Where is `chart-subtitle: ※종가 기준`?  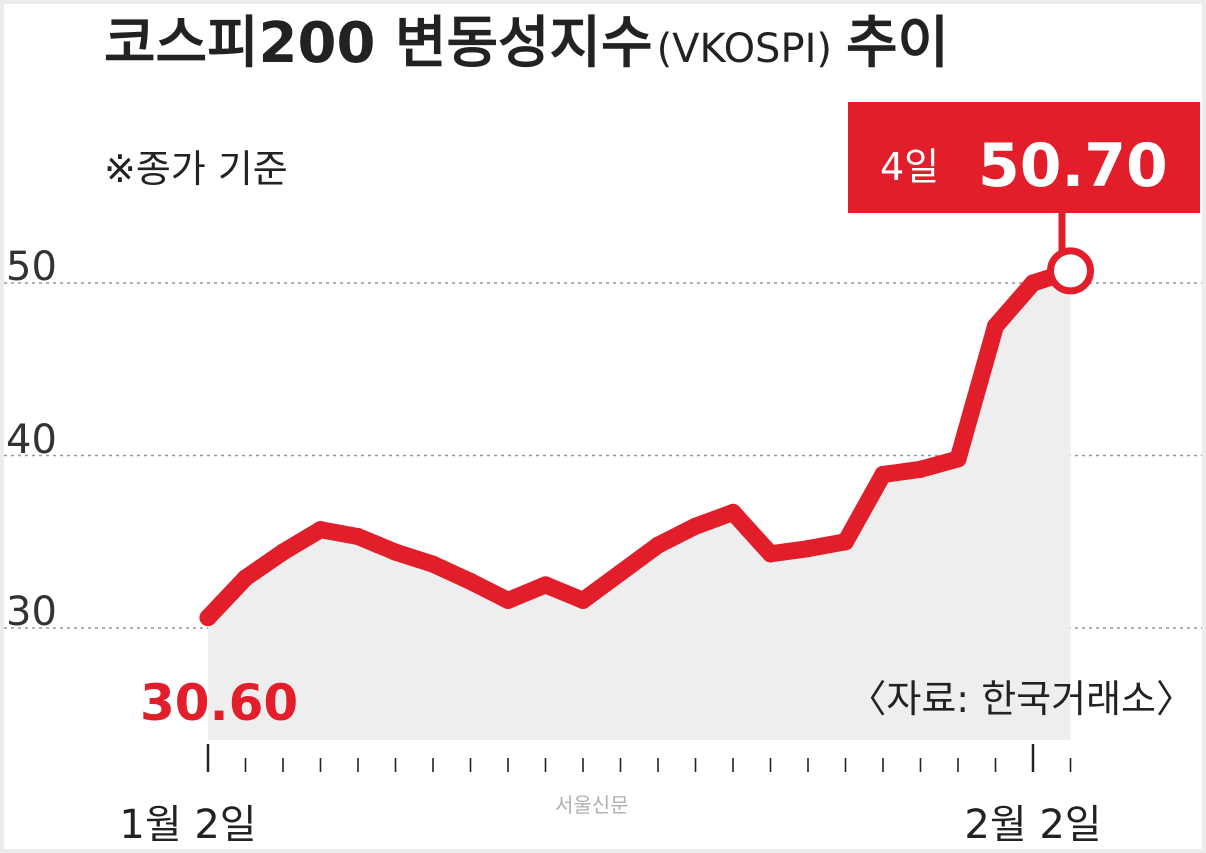 chart-subtitle: ※종가 기준 is located at coordinates (196, 169).